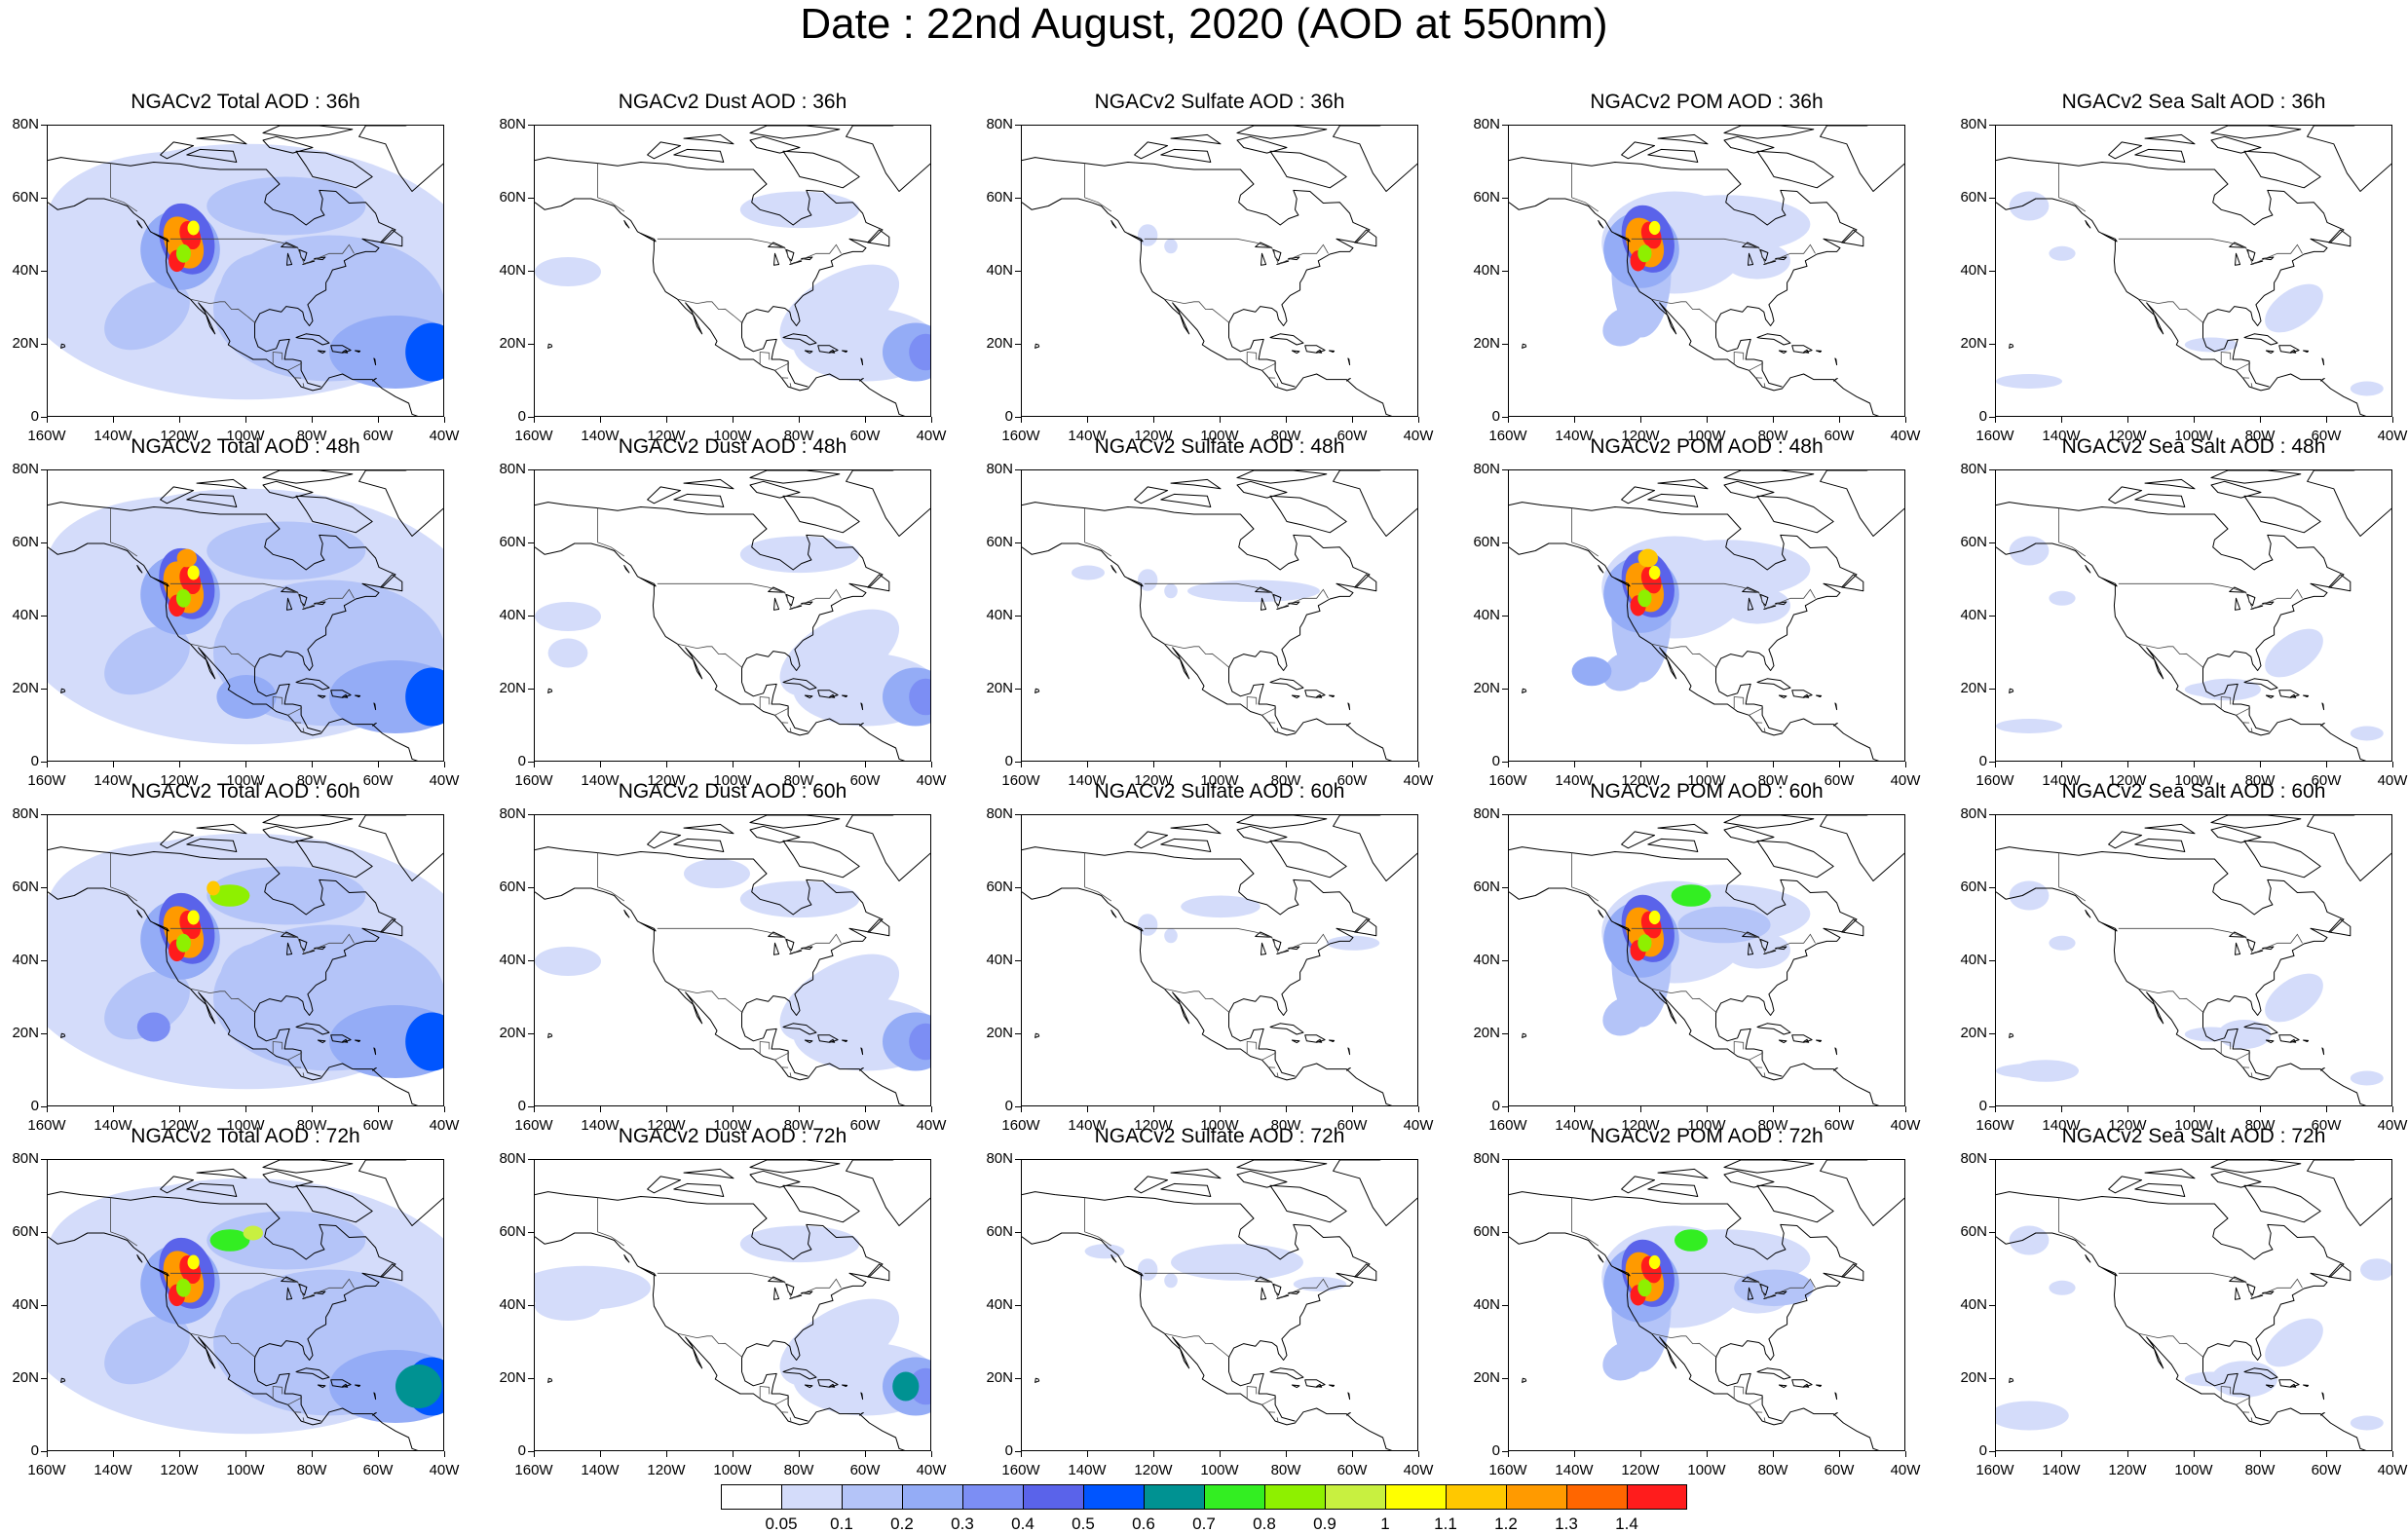 The width and height of the screenshot is (2408, 1533). Describe the element at coordinates (841, 1523) in the screenshot. I see `colorbar-label: 0.1` at that location.